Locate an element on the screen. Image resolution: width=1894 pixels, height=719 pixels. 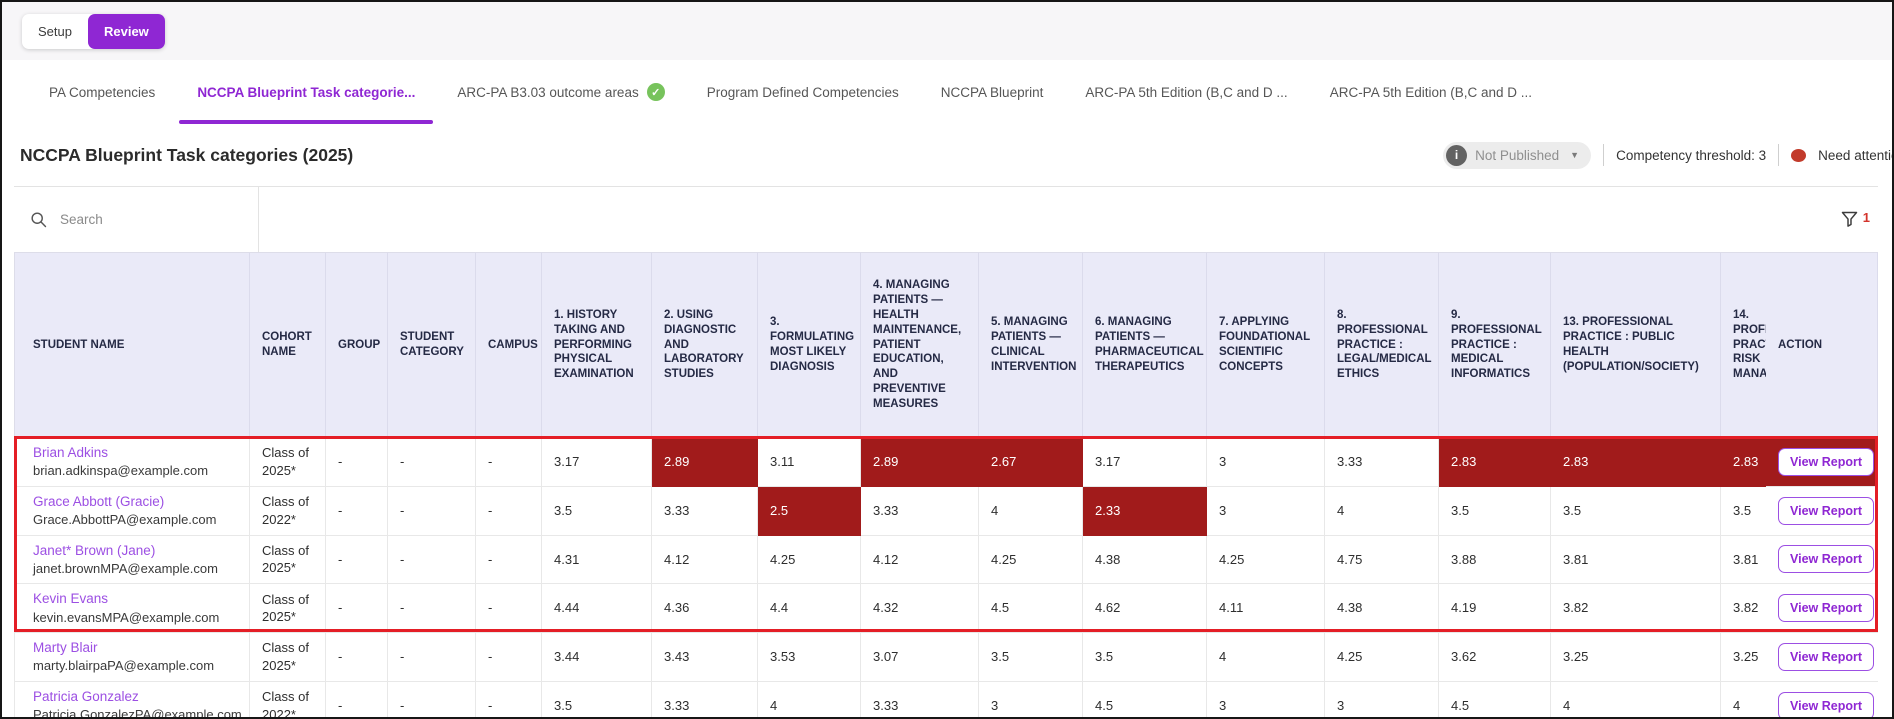
score-cell: 3.88 is located at coordinates (1495, 560).